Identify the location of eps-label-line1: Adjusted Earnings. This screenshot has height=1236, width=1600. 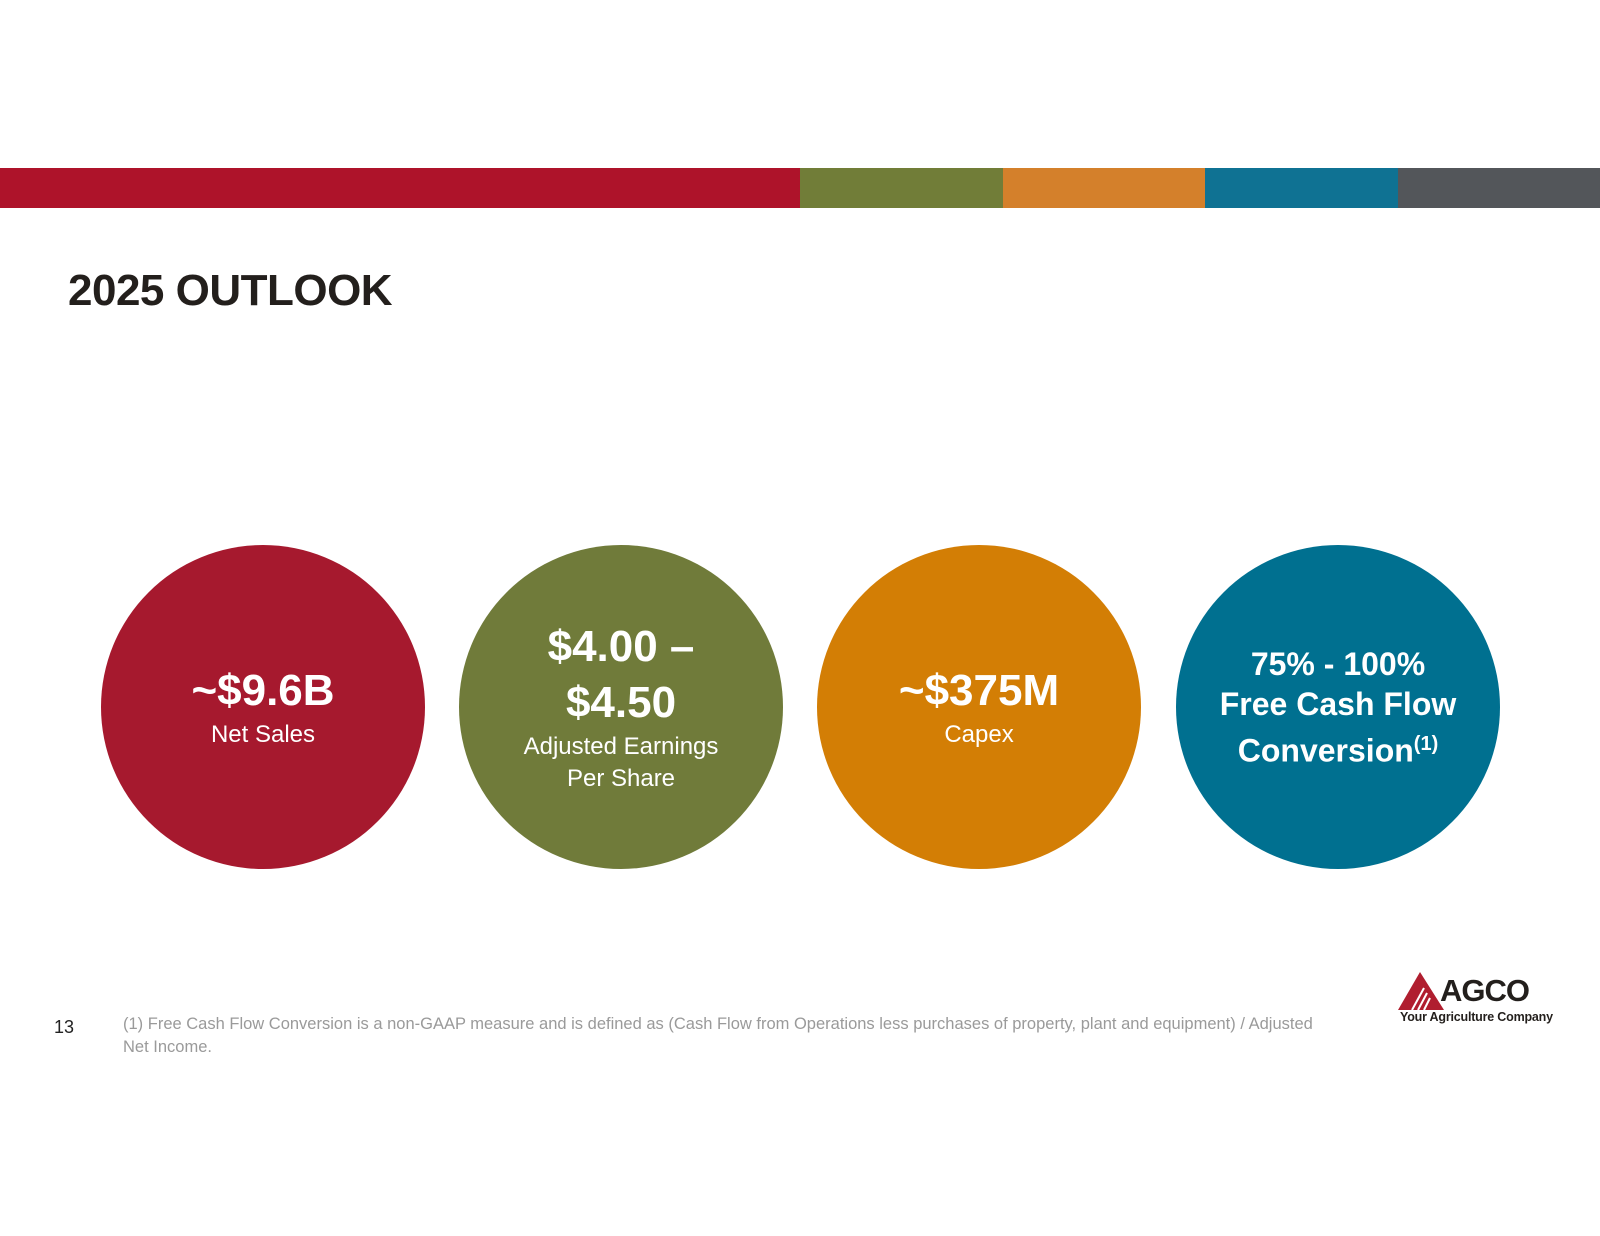
(621, 746).